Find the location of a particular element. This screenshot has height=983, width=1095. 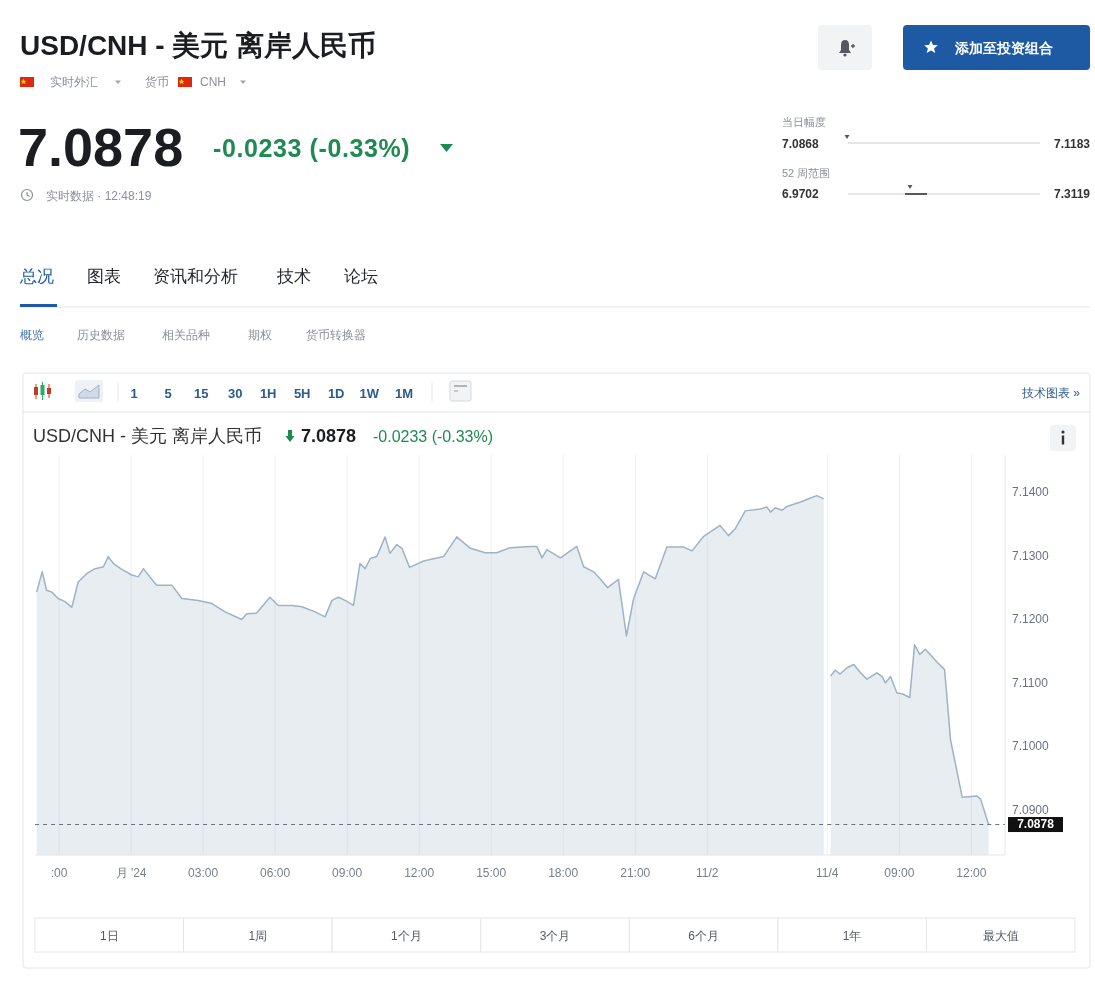

text: 6个月 is located at coordinates (703, 936).